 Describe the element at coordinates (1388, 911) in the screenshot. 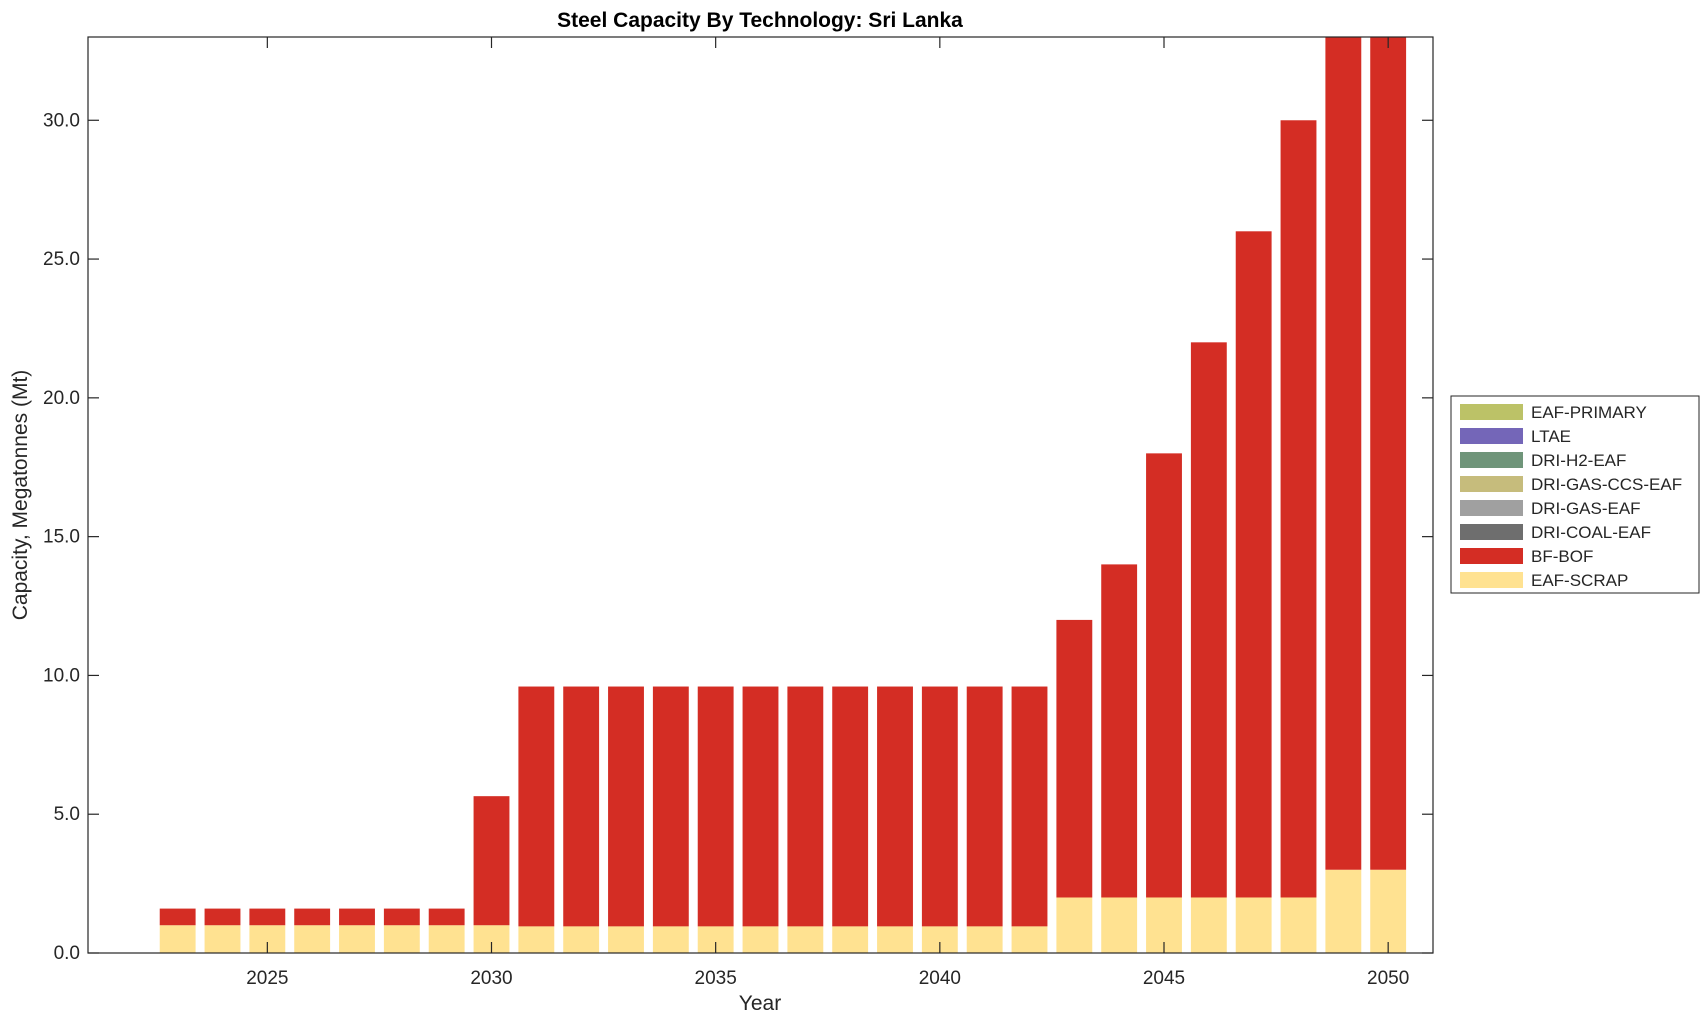

I see `bar-eaf-scrap-2050` at that location.